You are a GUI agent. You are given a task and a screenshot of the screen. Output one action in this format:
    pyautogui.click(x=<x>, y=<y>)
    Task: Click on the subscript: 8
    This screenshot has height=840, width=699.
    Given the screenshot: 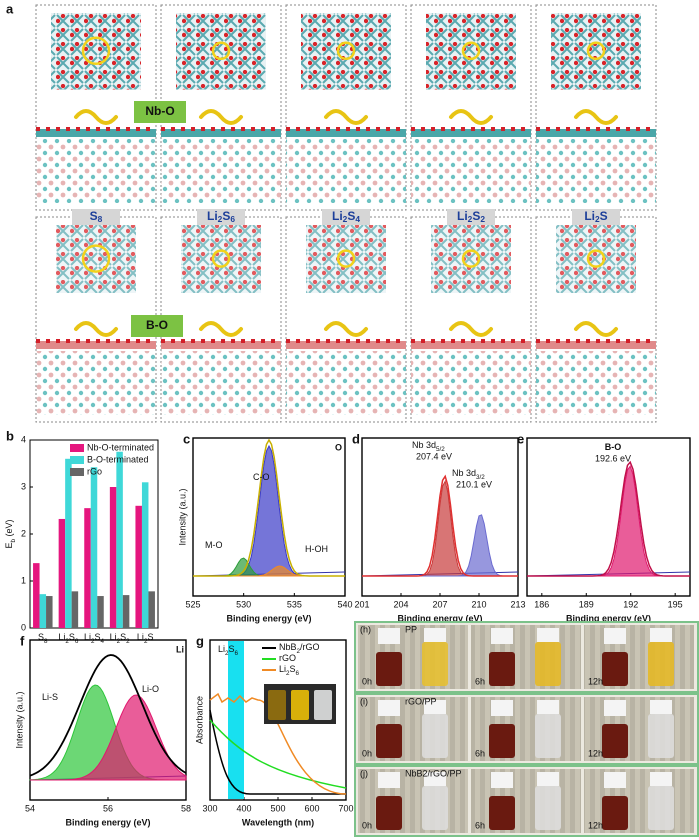 What is the action you would take?
    pyautogui.click(x=100, y=219)
    